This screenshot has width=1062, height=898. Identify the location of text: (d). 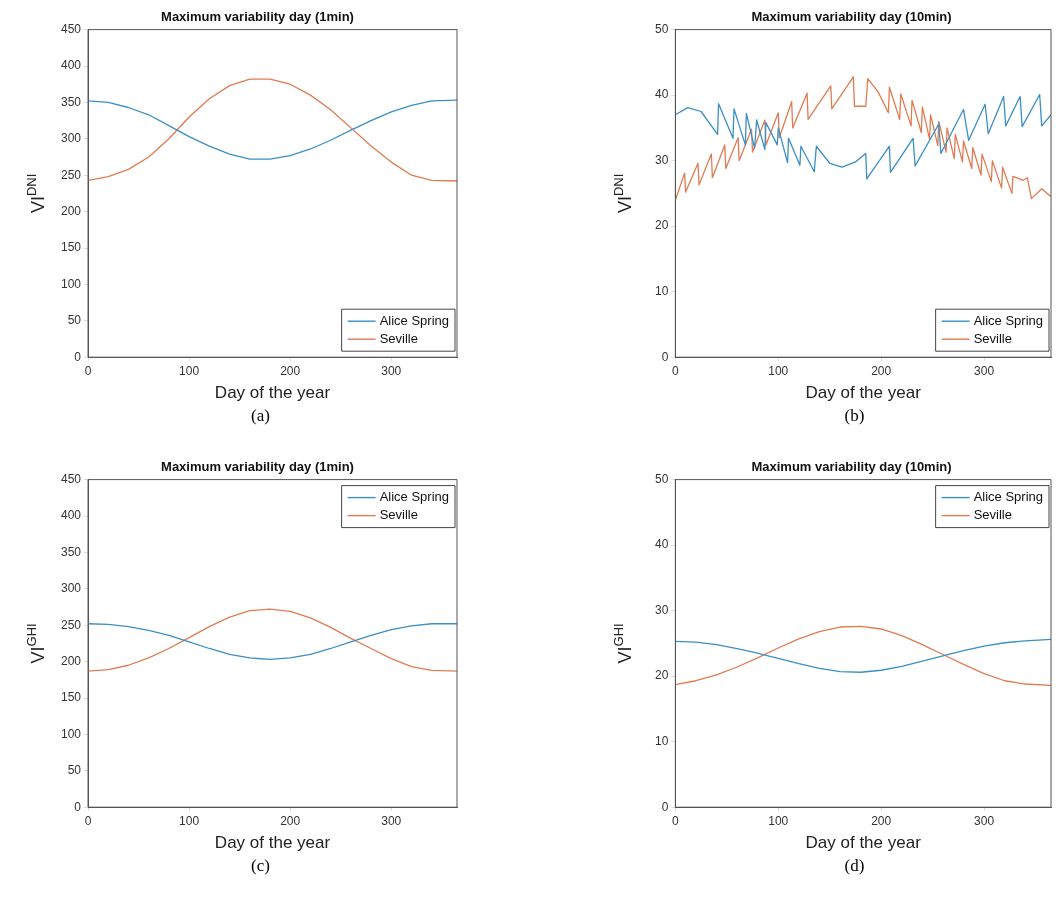
(854, 866).